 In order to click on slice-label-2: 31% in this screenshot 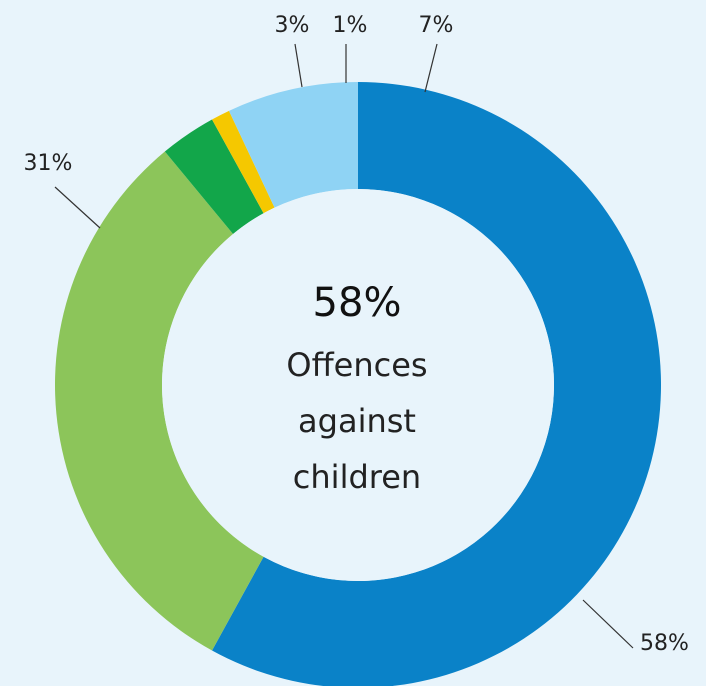, I will do `click(48, 163)`.